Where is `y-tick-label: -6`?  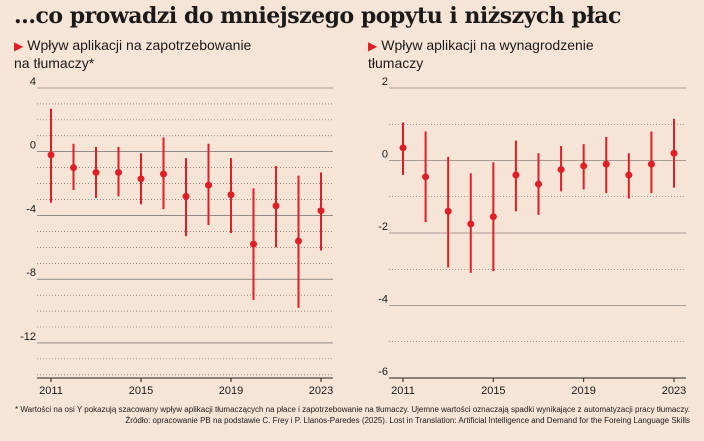 y-tick-label: -6 is located at coordinates (383, 372).